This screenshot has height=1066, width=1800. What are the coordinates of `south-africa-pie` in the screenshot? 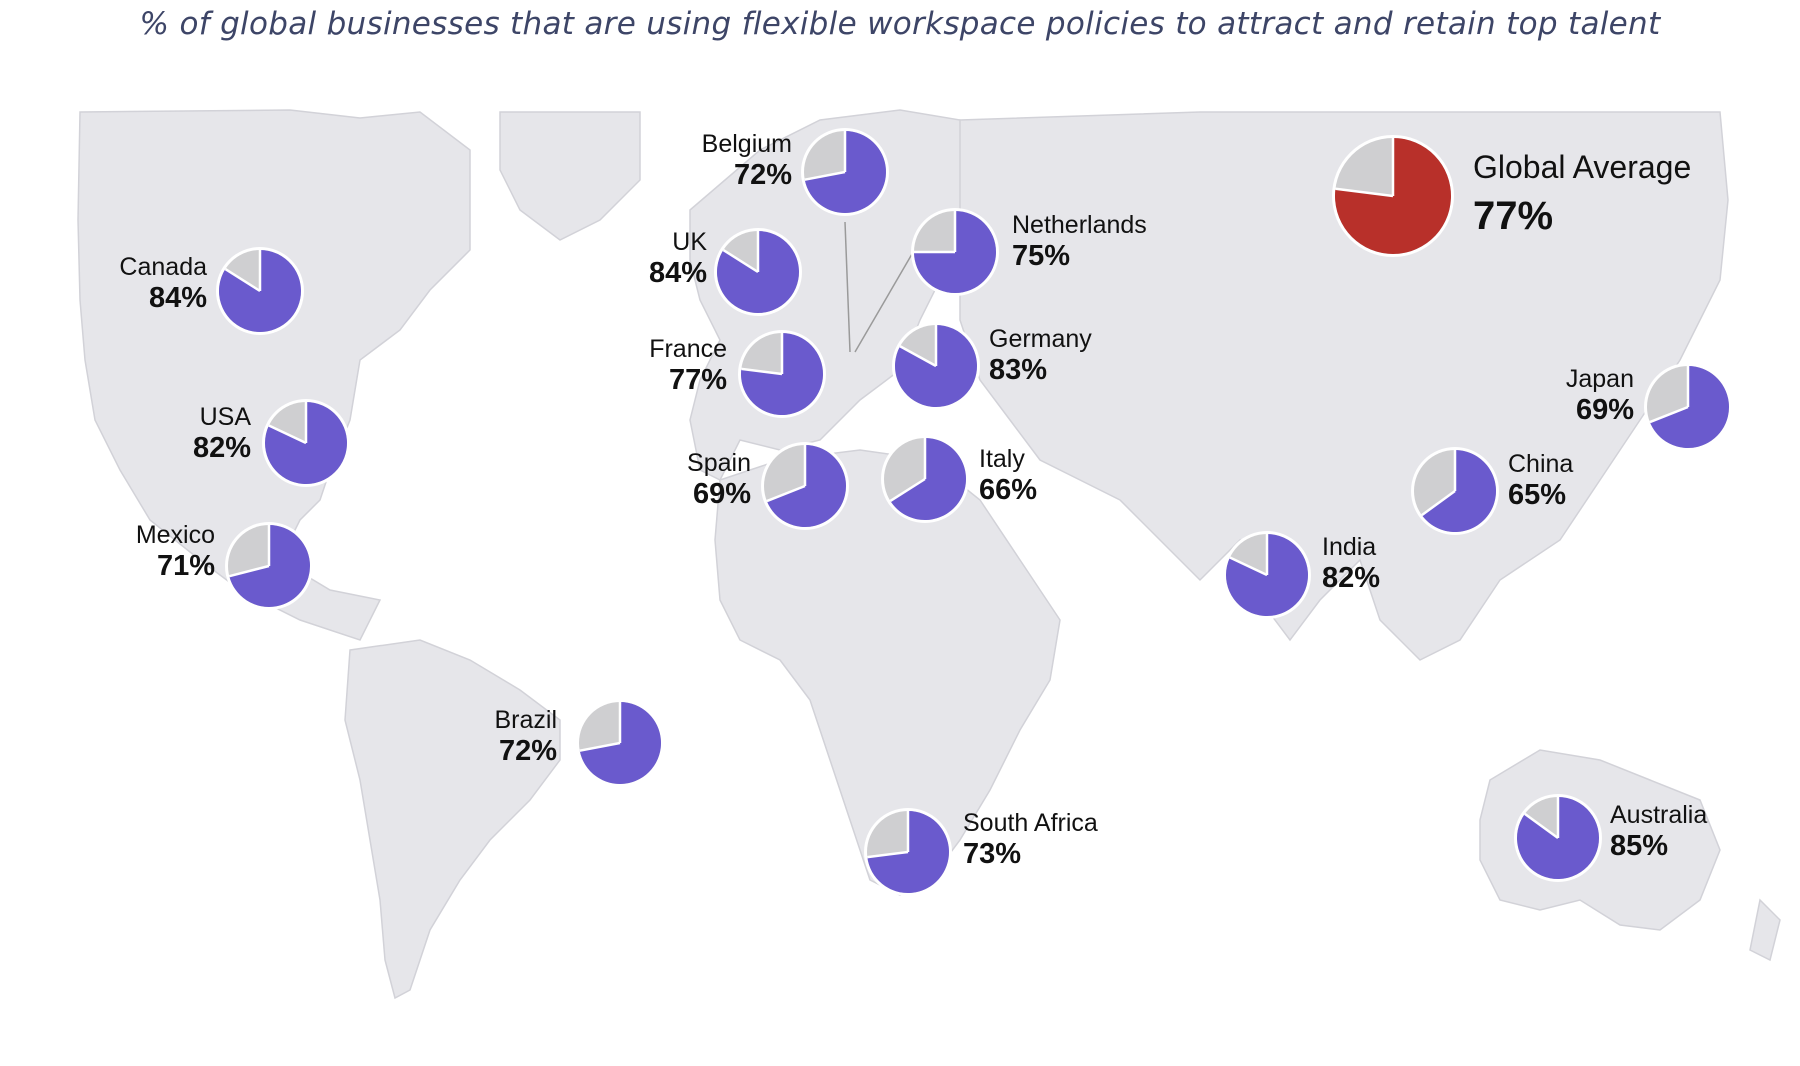 It's located at (908, 852).